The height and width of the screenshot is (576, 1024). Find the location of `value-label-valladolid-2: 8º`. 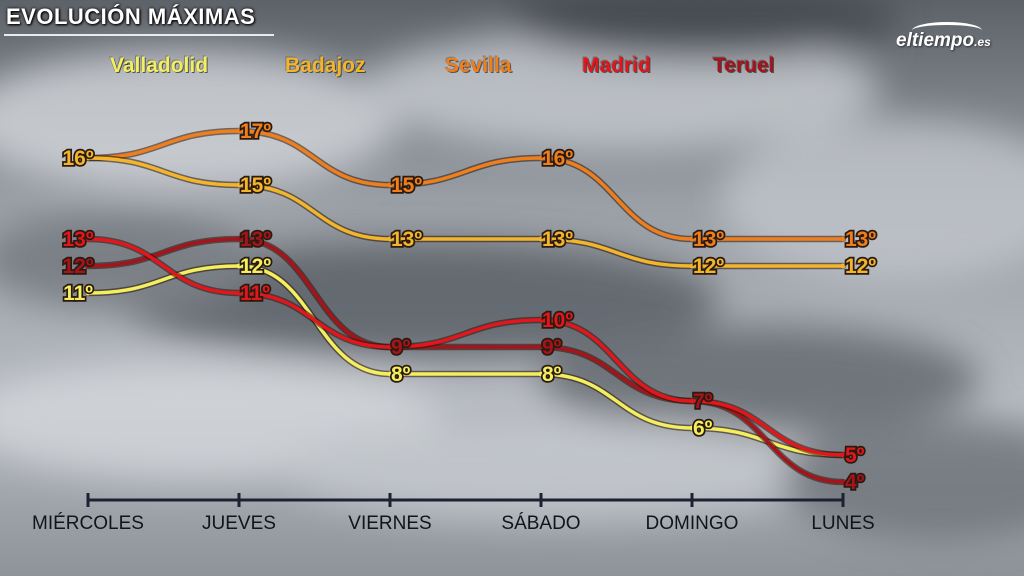

value-label-valladolid-2: 8º is located at coordinates (401, 374).